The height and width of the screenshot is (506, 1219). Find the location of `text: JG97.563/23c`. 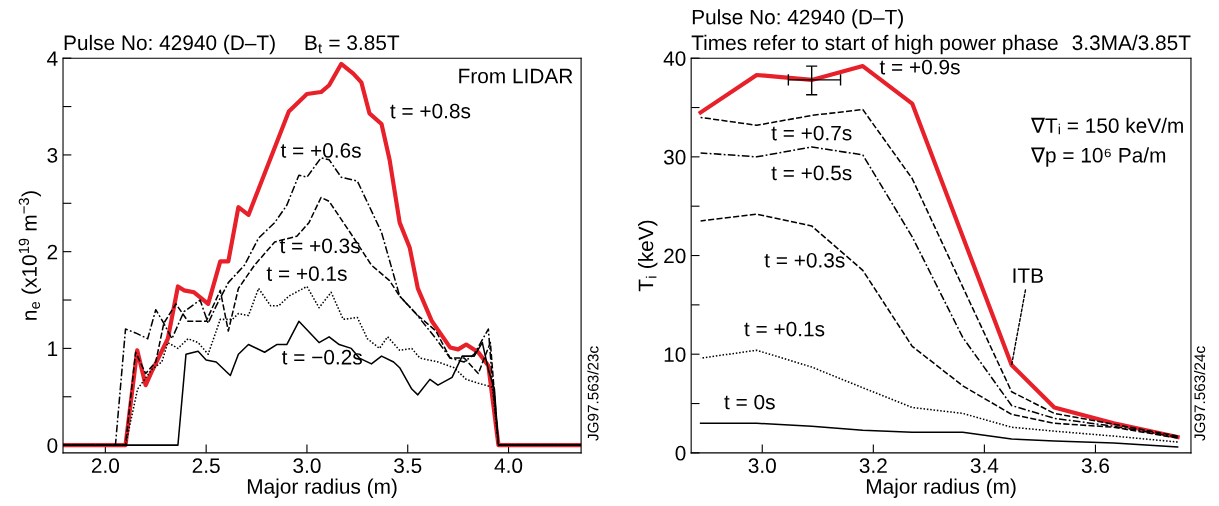

text: JG97.563/23c is located at coordinates (593, 393).